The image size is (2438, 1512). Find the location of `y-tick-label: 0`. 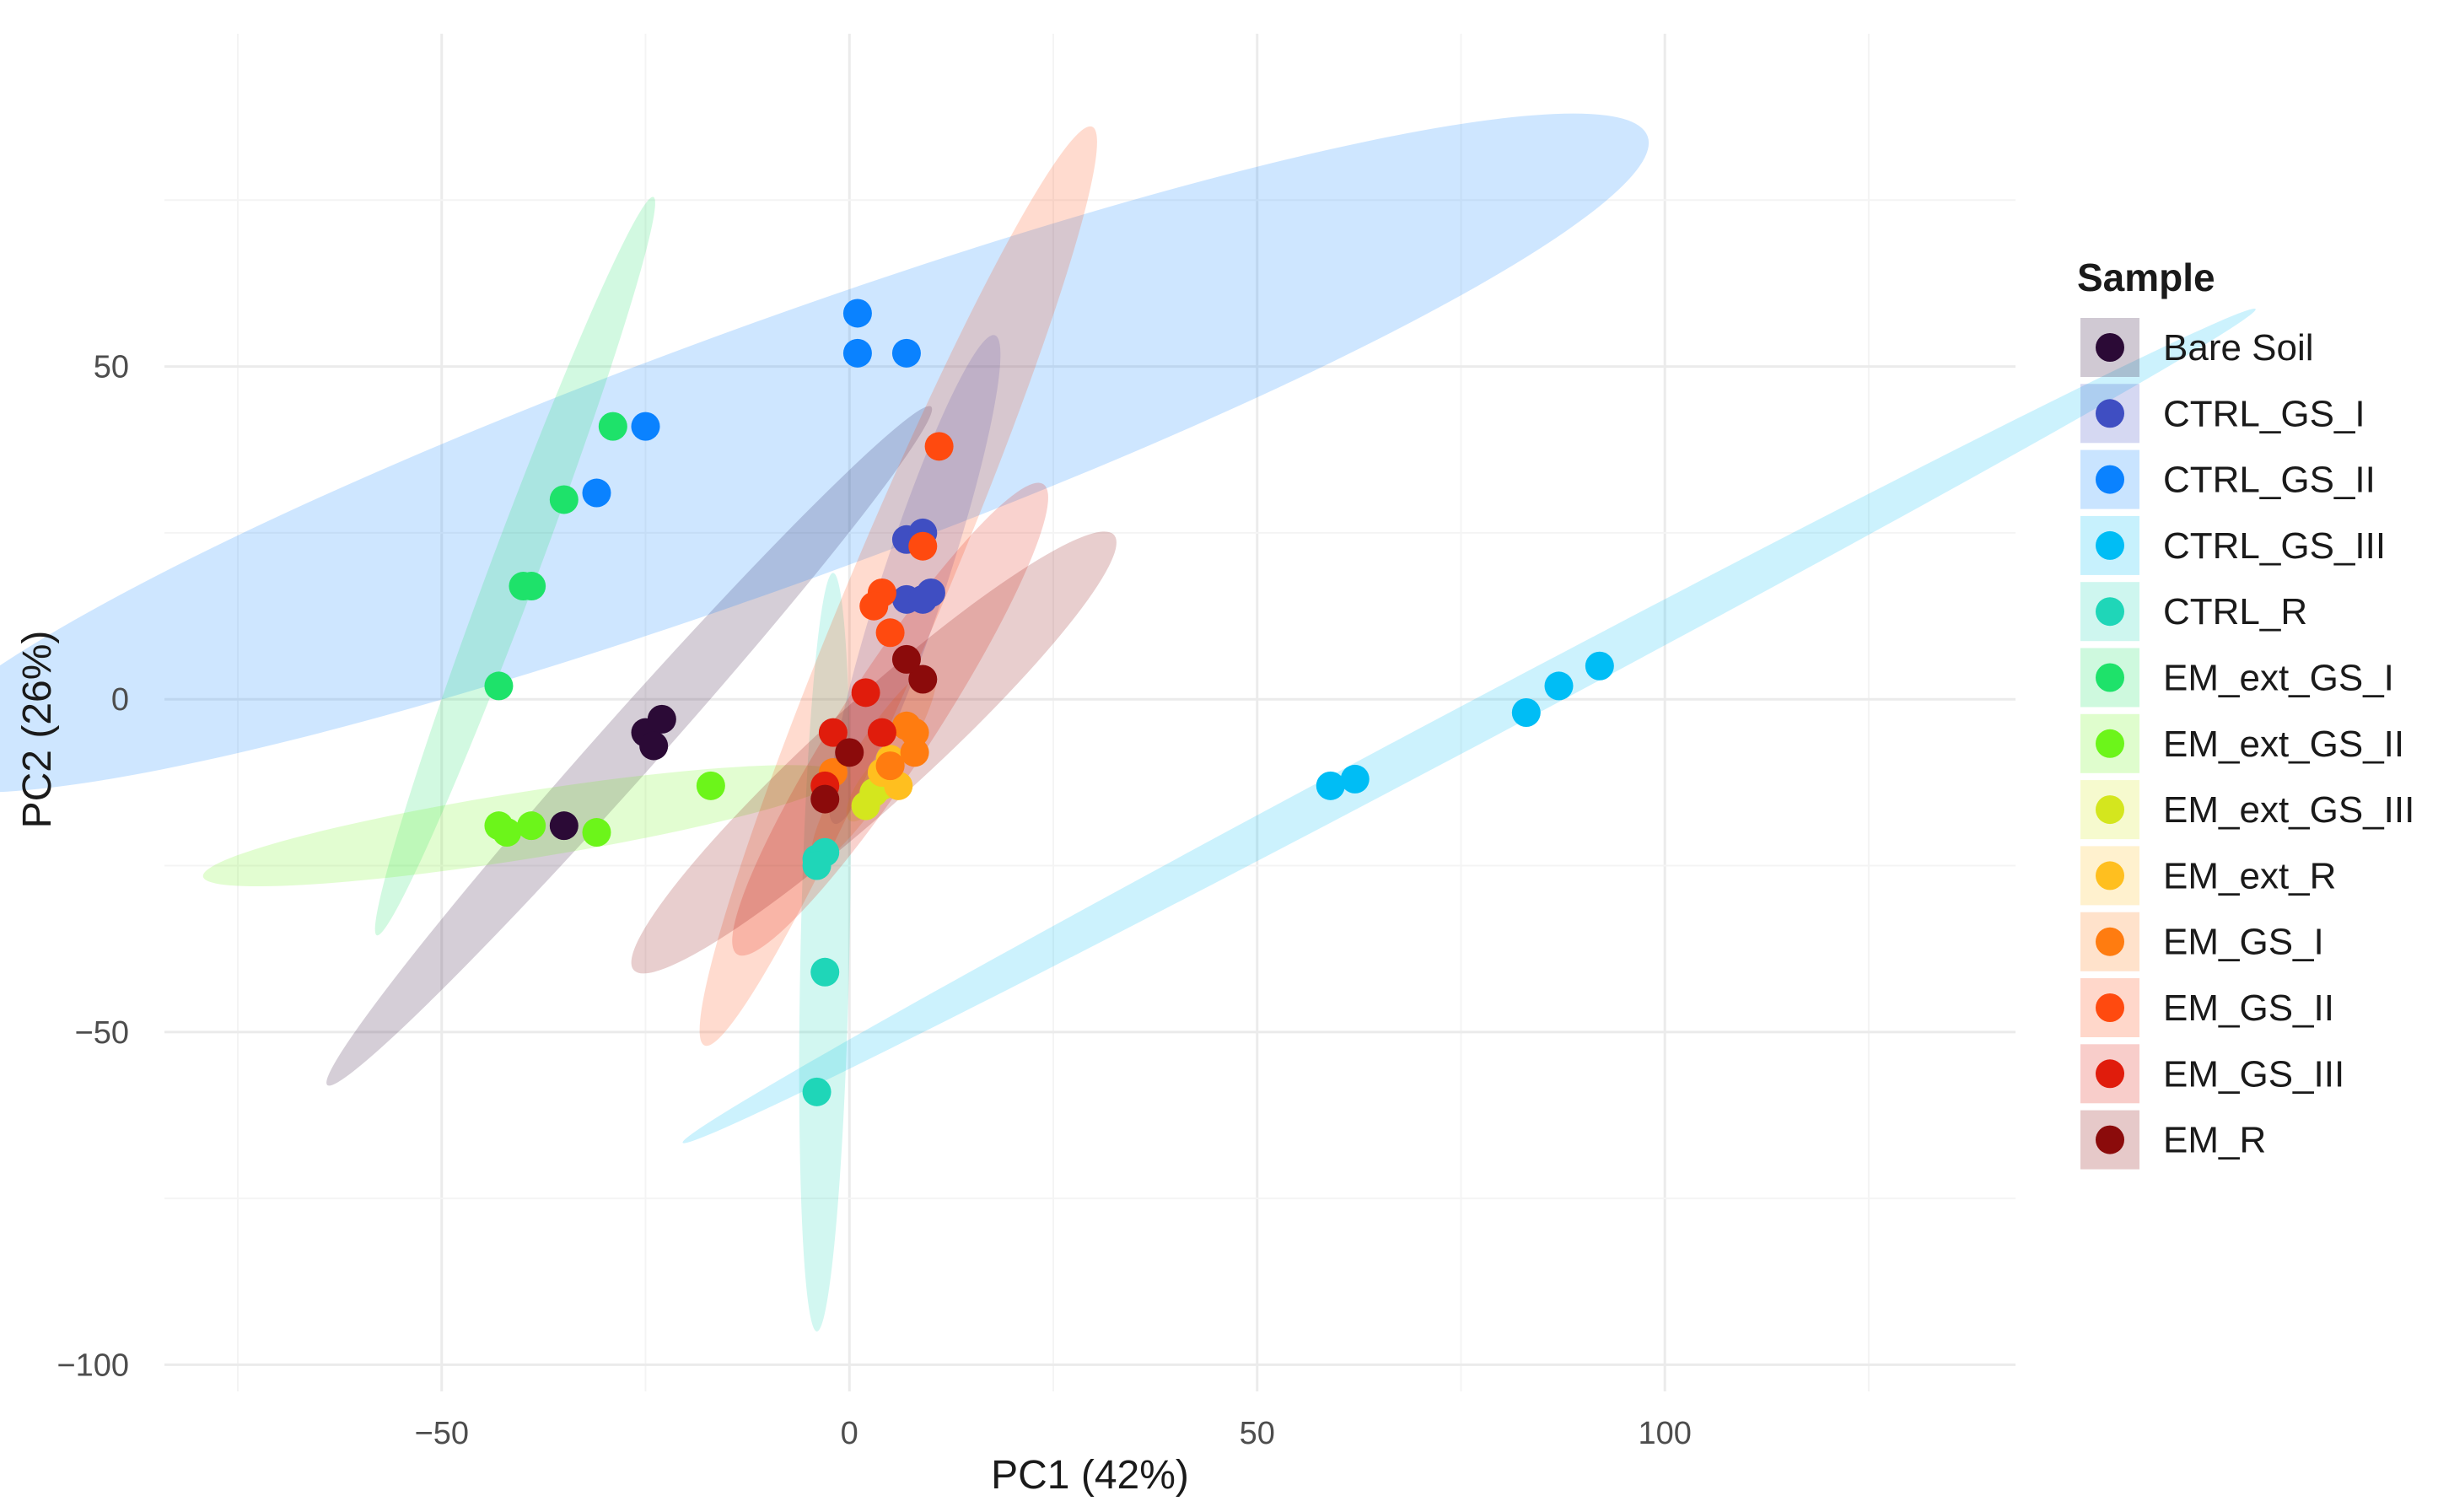

y-tick-label: 0 is located at coordinates (120, 700).